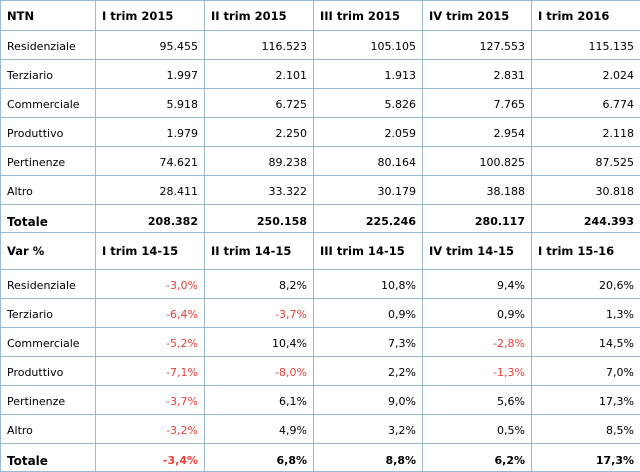 Image resolution: width=640 pixels, height=472 pixels. Describe the element at coordinates (368, 400) in the screenshot. I see `table-cell: 9,0%` at that location.